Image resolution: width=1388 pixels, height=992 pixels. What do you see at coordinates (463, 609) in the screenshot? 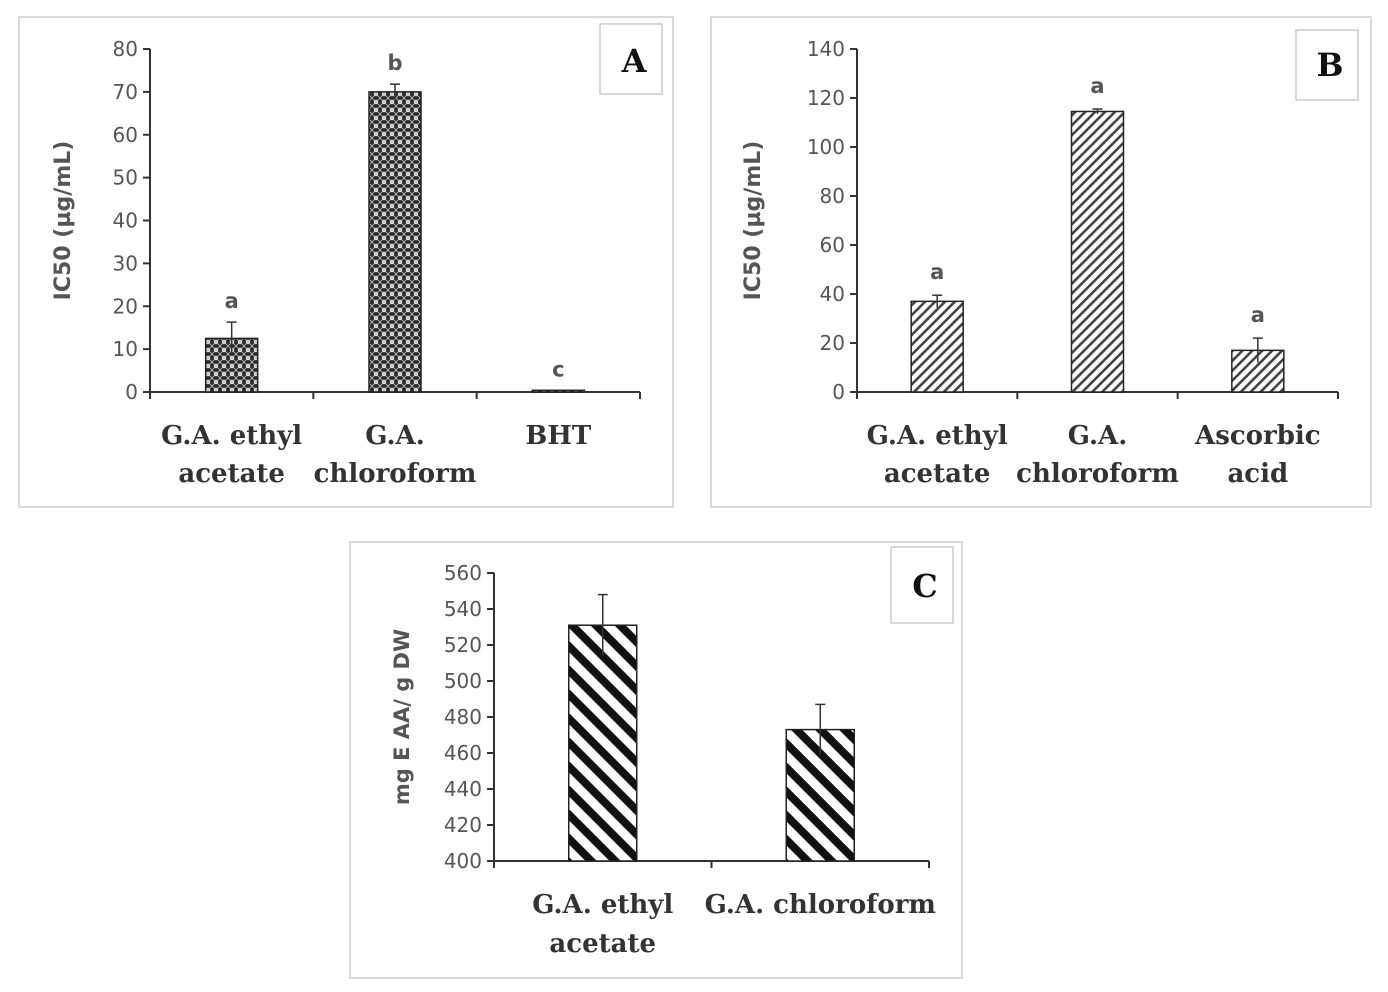
I see `y-tick-label: 540` at bounding box center [463, 609].